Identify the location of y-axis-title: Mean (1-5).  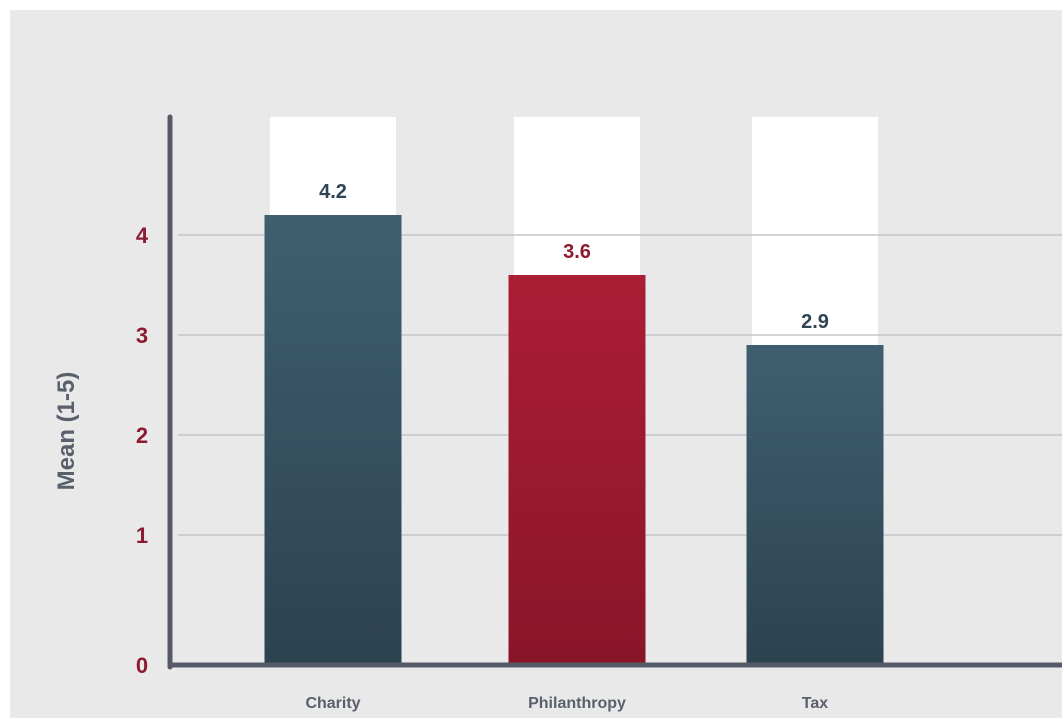
(66, 431).